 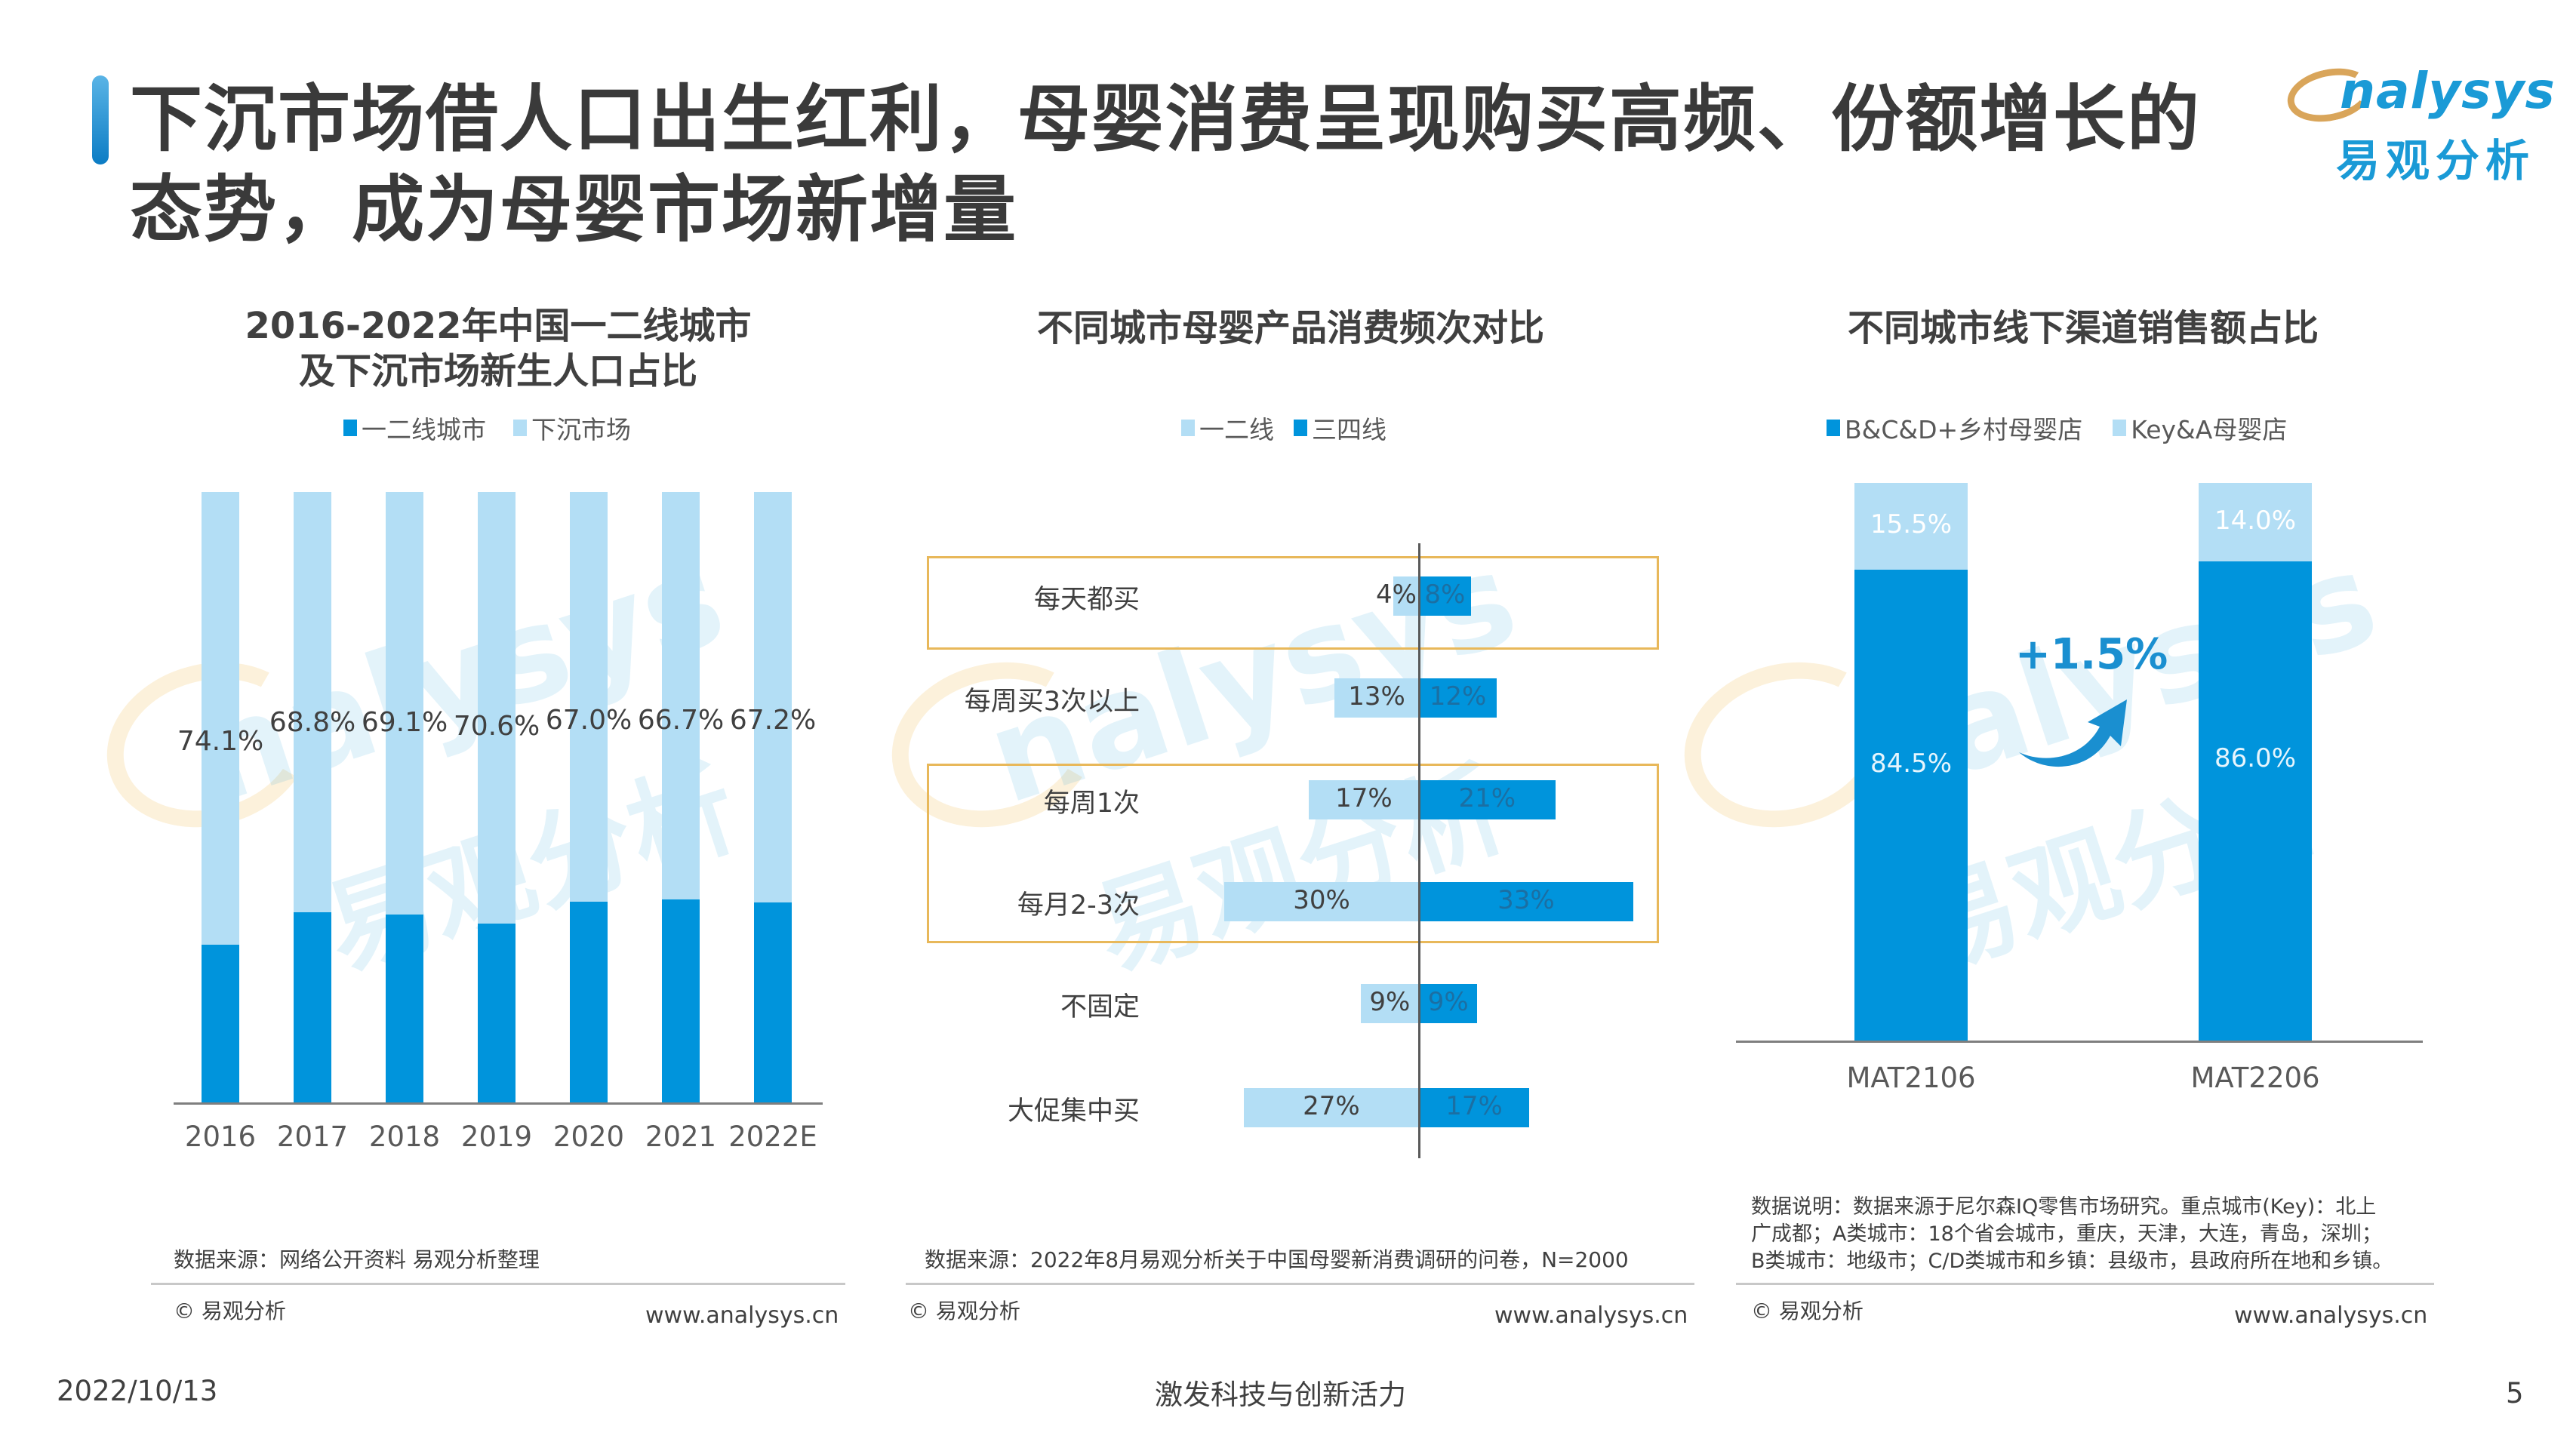 What do you see at coordinates (742, 1316) in the screenshot?
I see `chart1-url: www.analysys.cn` at bounding box center [742, 1316].